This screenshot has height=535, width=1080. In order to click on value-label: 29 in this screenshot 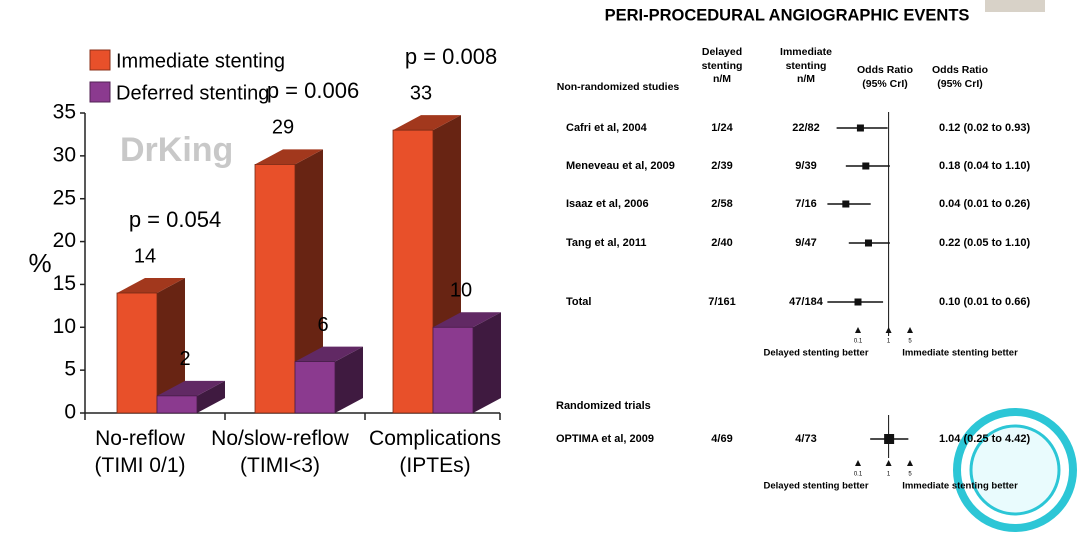, I will do `click(283, 128)`.